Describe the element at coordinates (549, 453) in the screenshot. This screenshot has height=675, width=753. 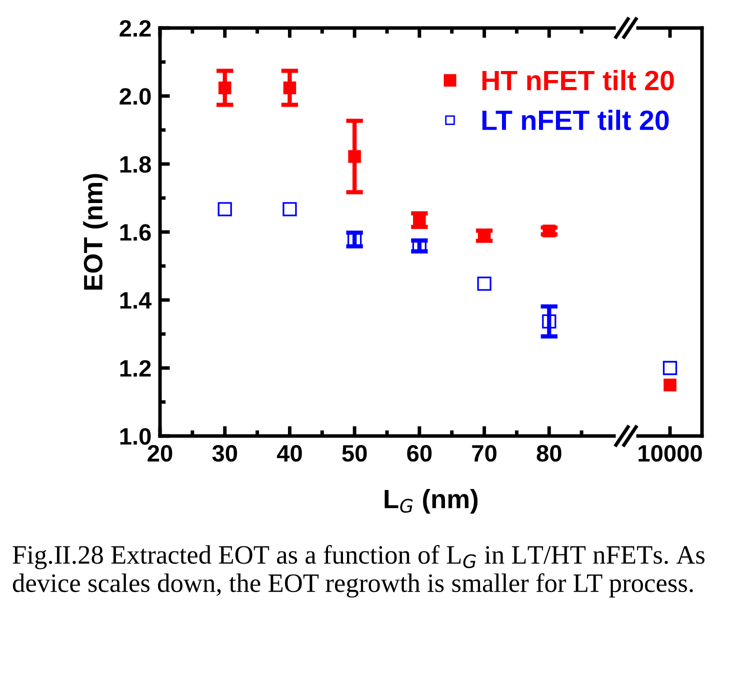
I see `x-tick-label: 80` at that location.